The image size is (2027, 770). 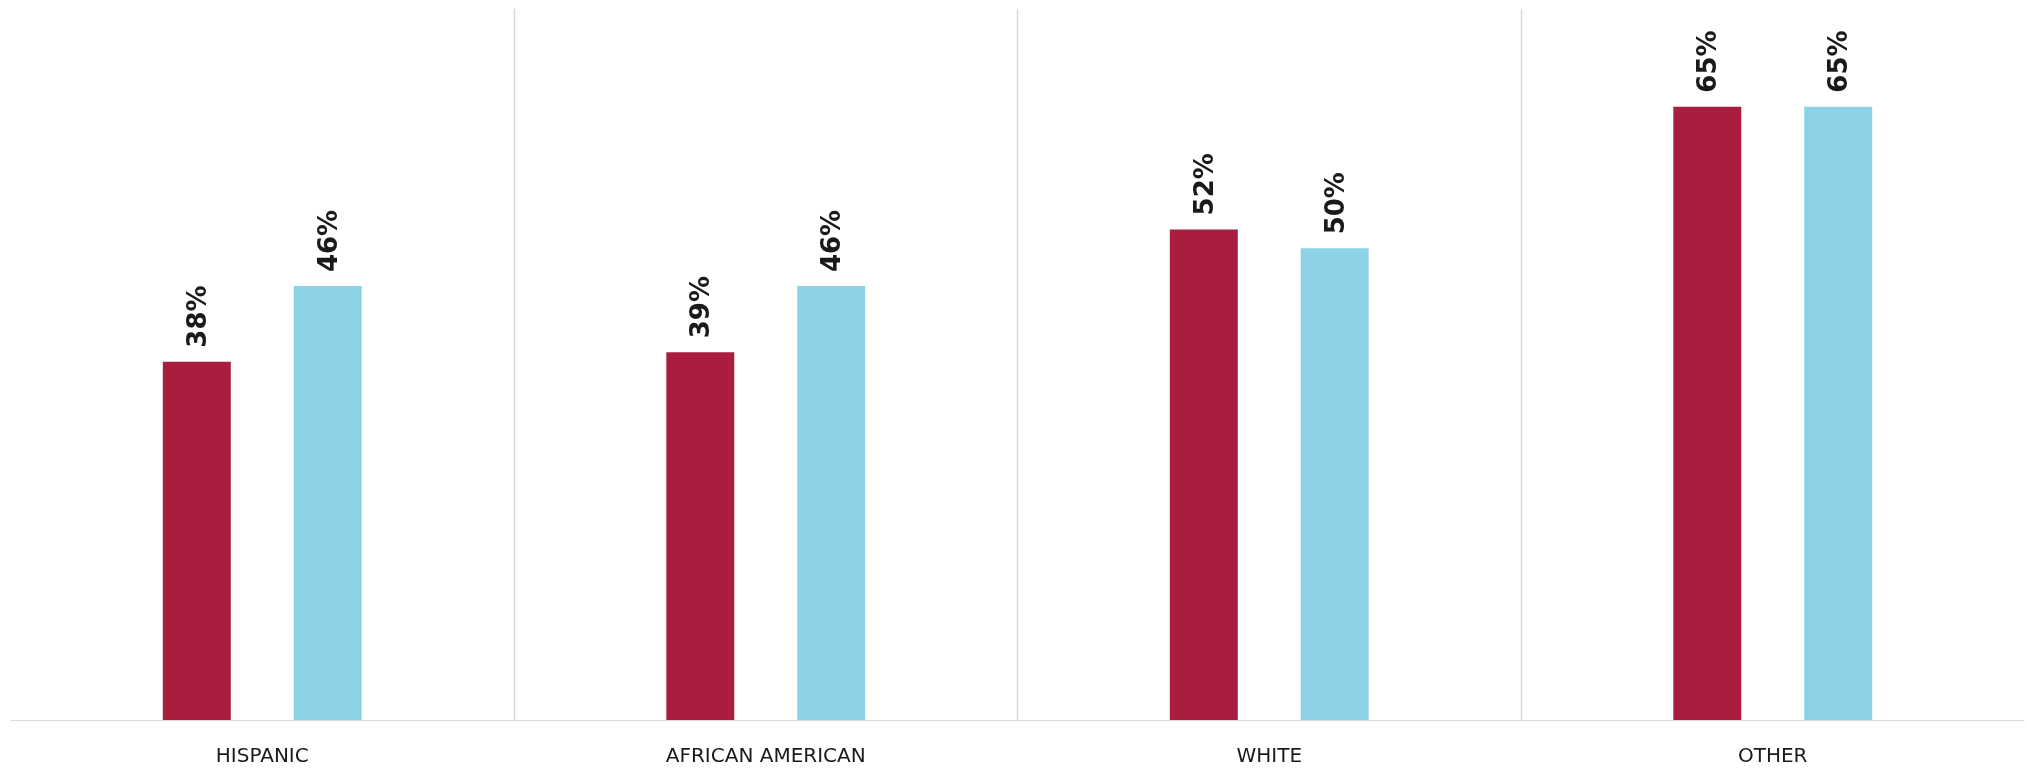 What do you see at coordinates (700, 307) in the screenshot?
I see `data-label: 39%` at bounding box center [700, 307].